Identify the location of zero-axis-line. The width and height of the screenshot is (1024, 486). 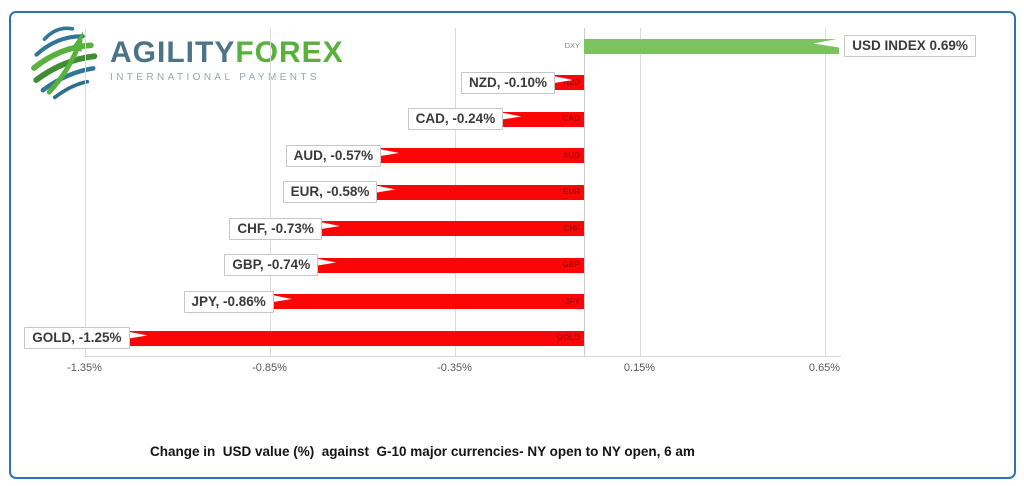
(584, 192).